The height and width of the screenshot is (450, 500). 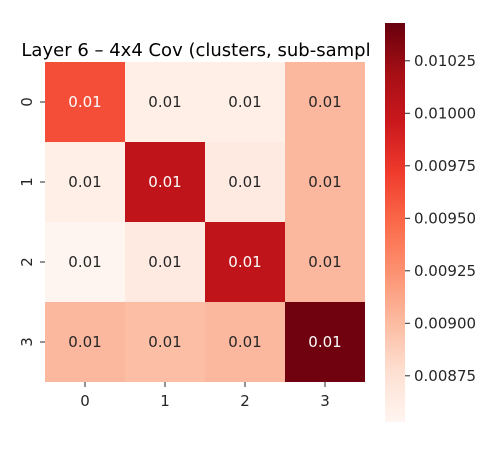 I want to click on colorbar-gradient, so click(x=395, y=222).